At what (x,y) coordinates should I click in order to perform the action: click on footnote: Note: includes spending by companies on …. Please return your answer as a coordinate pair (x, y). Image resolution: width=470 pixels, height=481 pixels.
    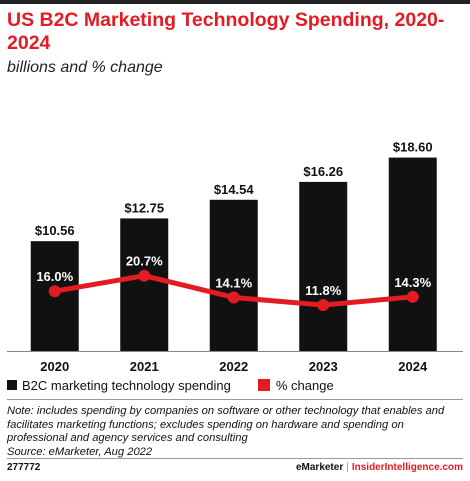
    Looking at the image, I should click on (236, 432).